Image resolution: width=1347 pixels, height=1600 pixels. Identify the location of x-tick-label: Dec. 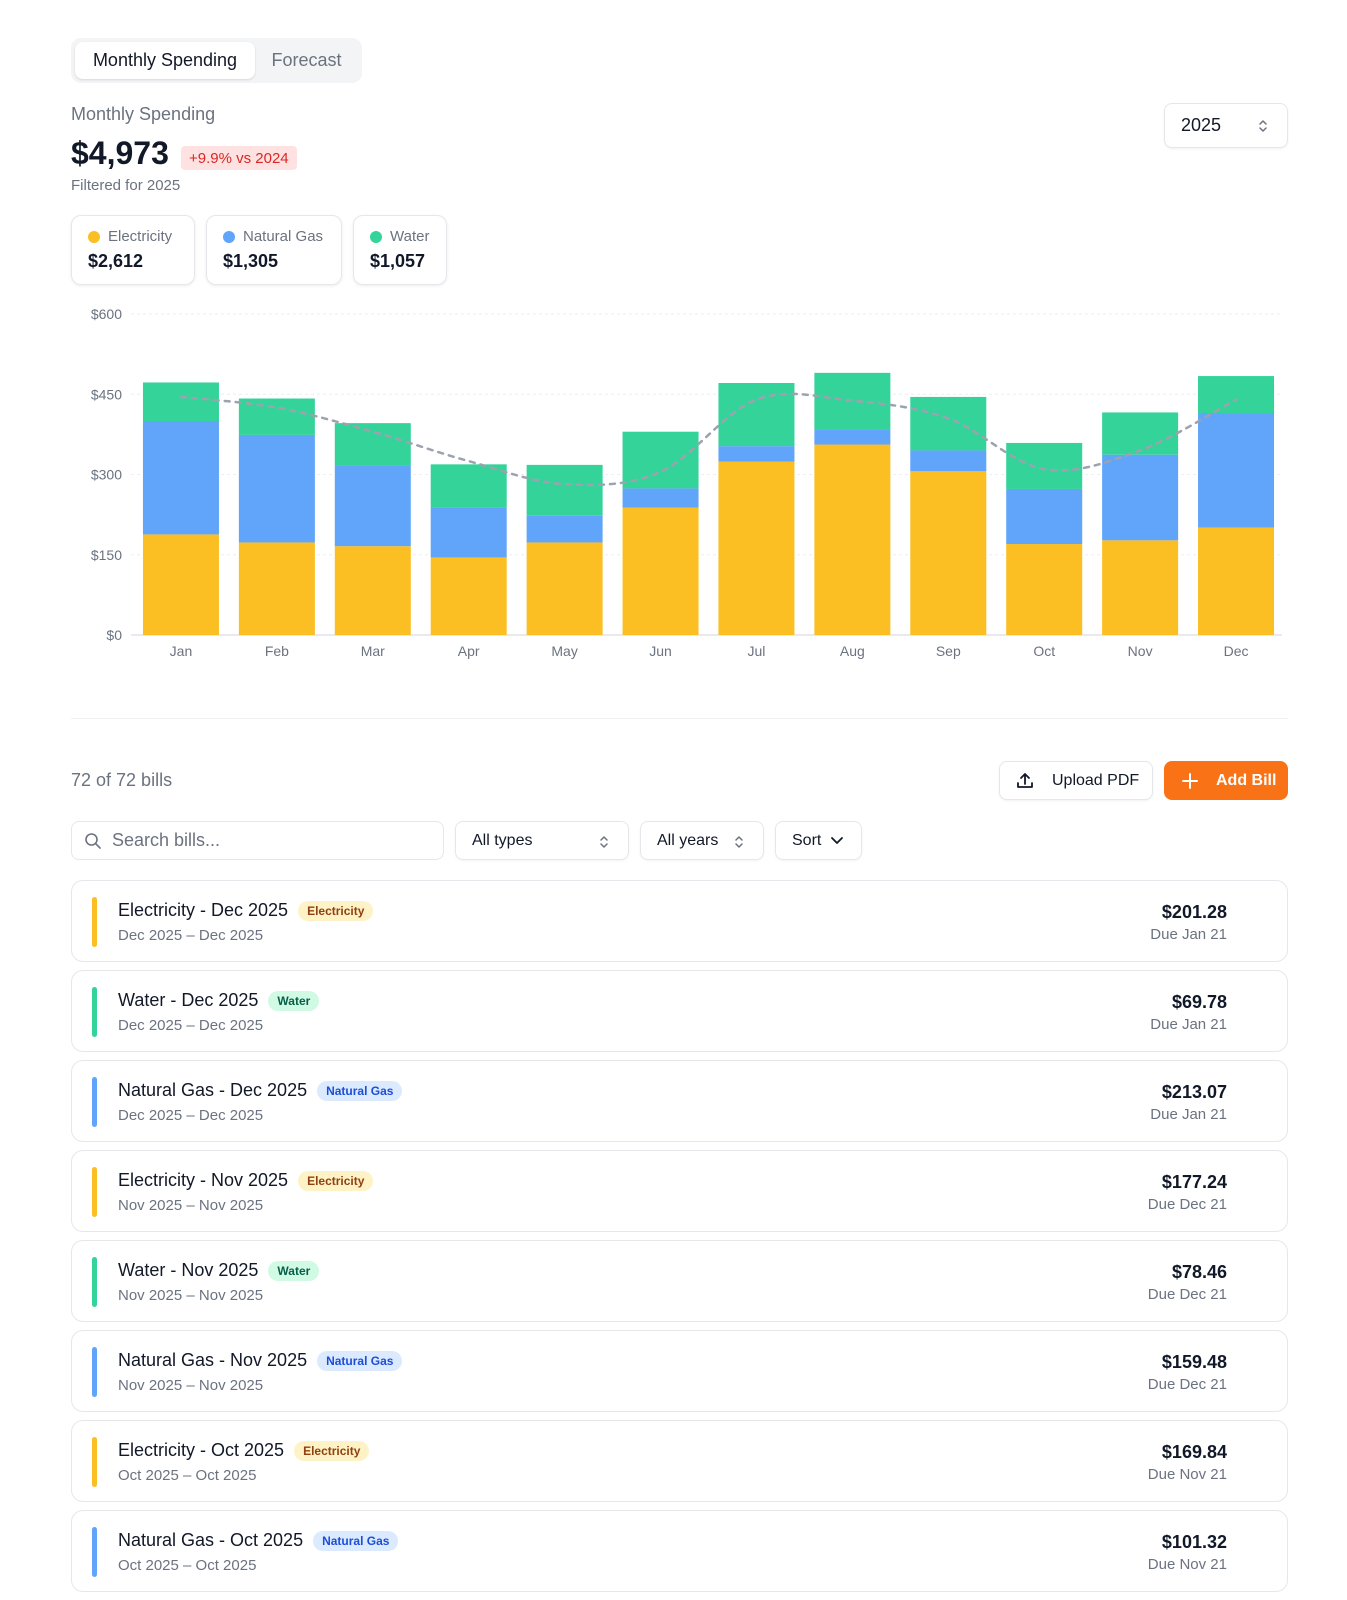
(1236, 651).